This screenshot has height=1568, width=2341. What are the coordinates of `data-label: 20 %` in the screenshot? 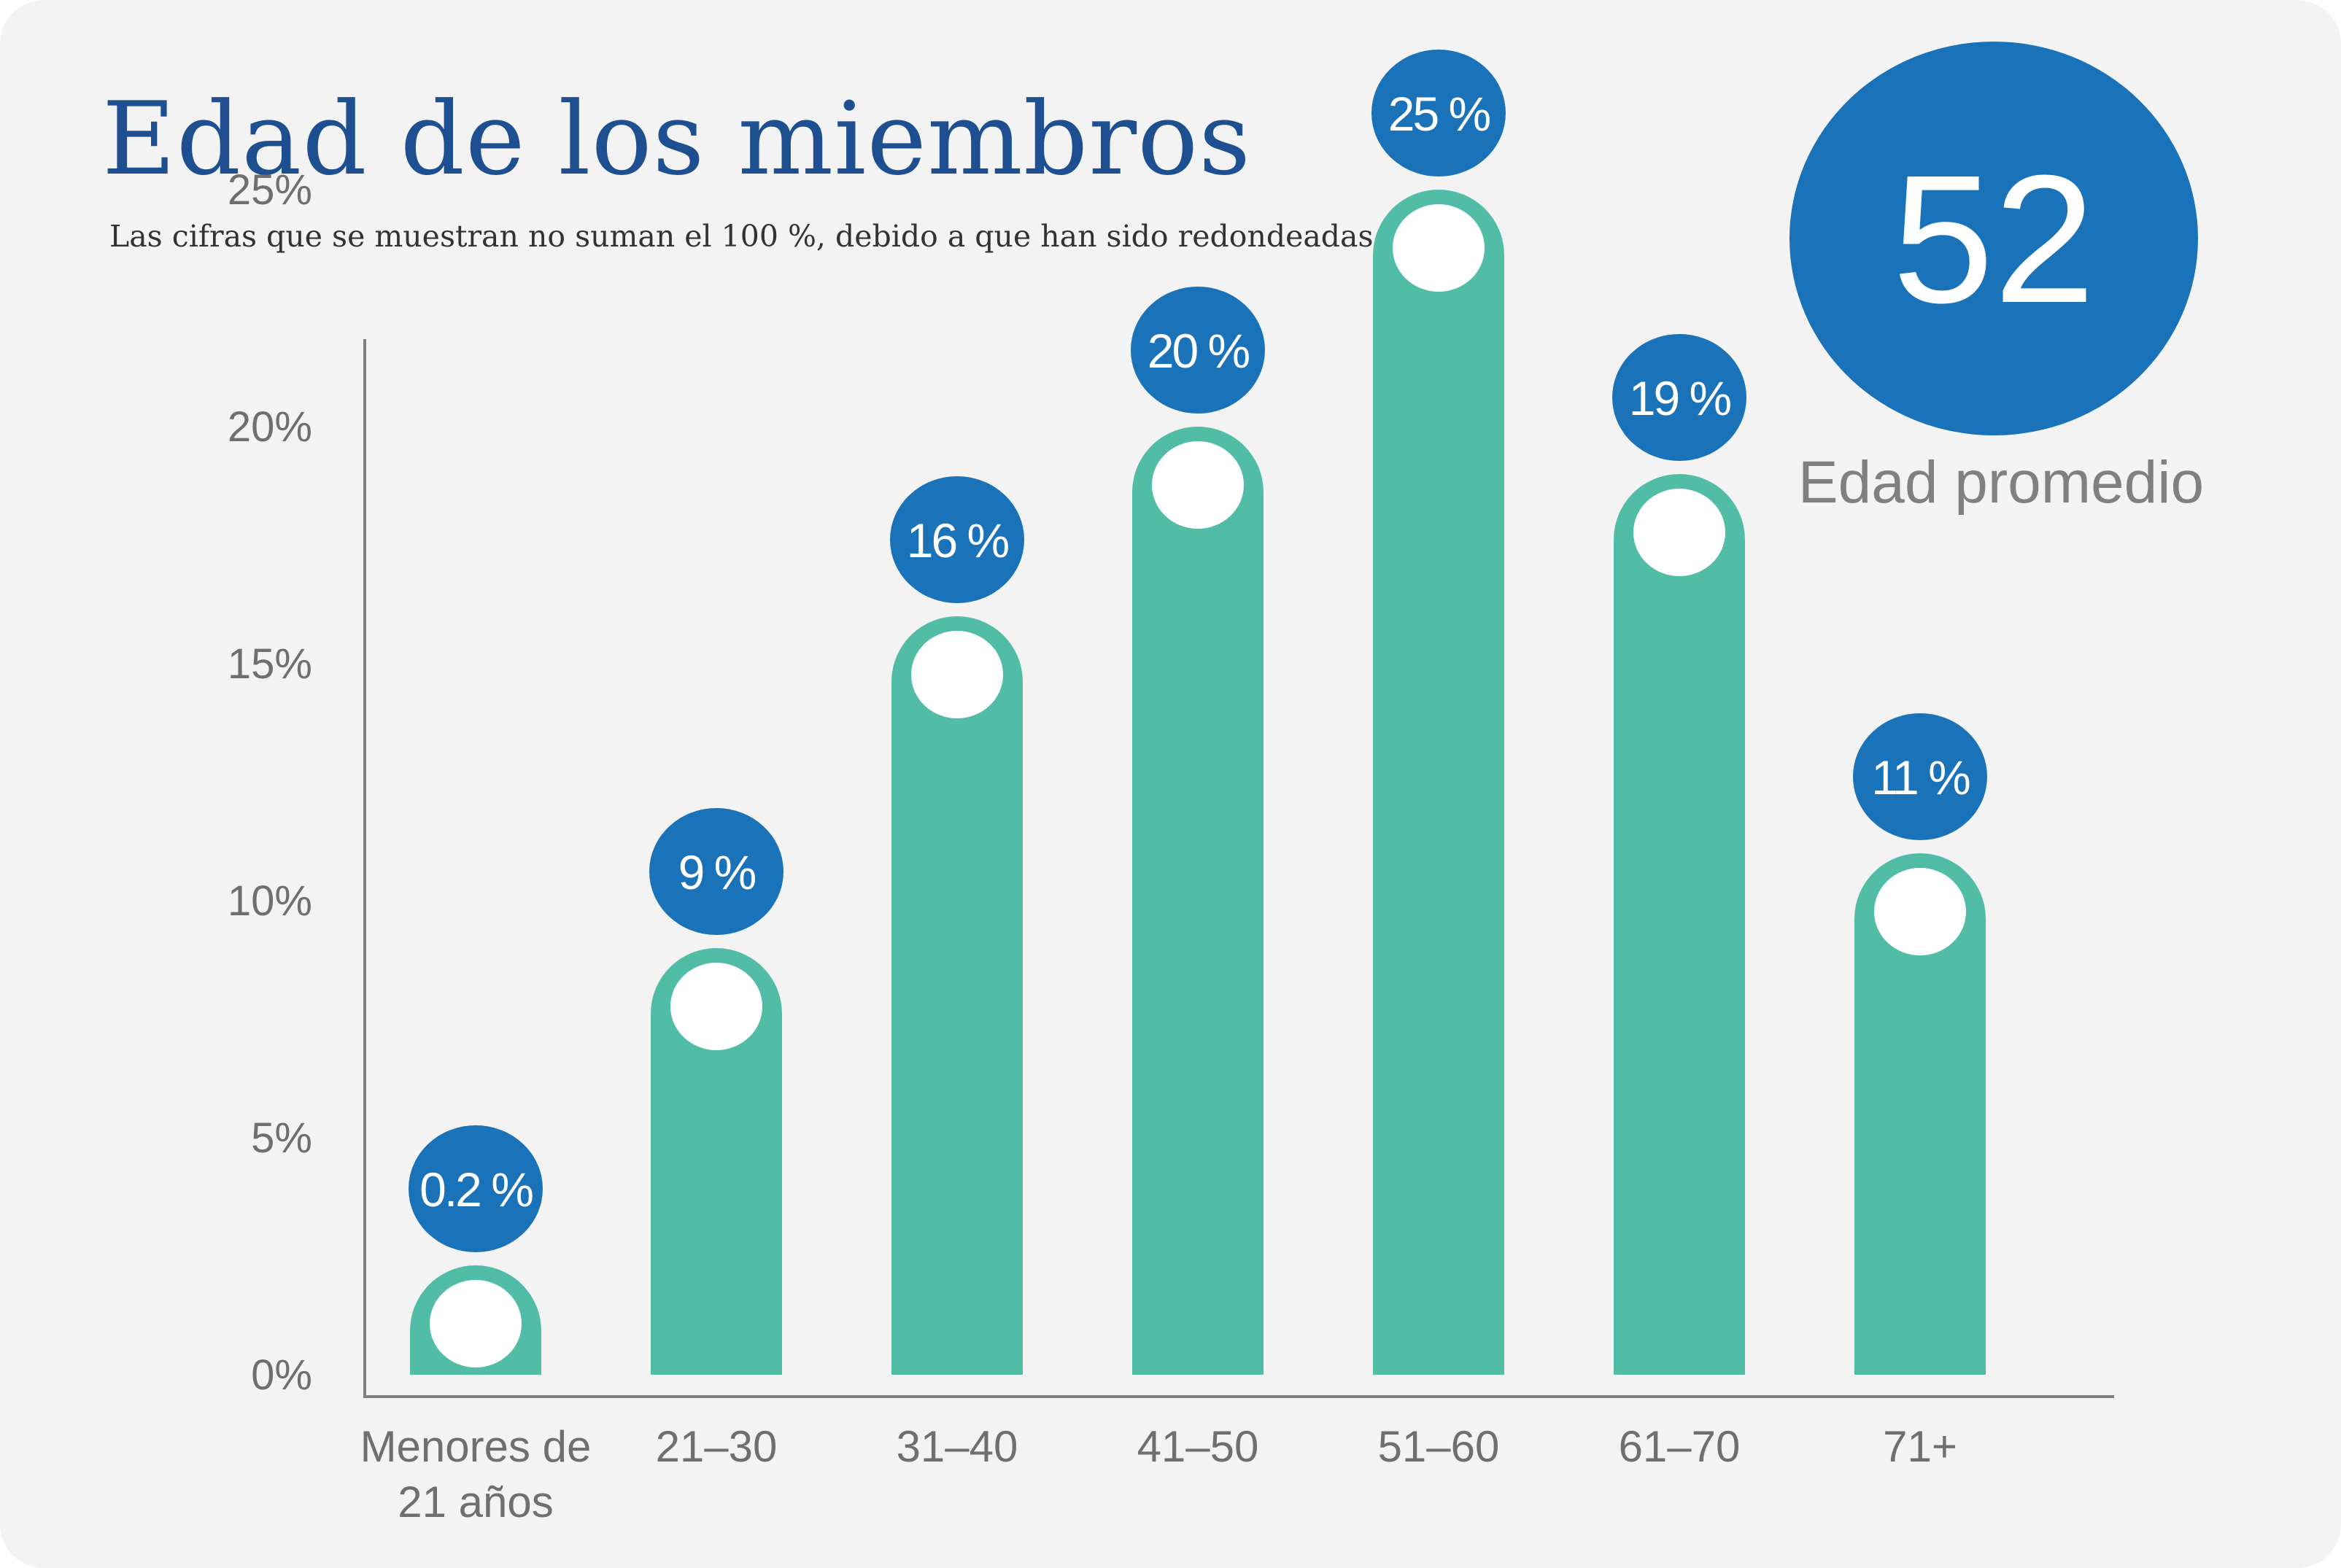 It's located at (1199, 351).